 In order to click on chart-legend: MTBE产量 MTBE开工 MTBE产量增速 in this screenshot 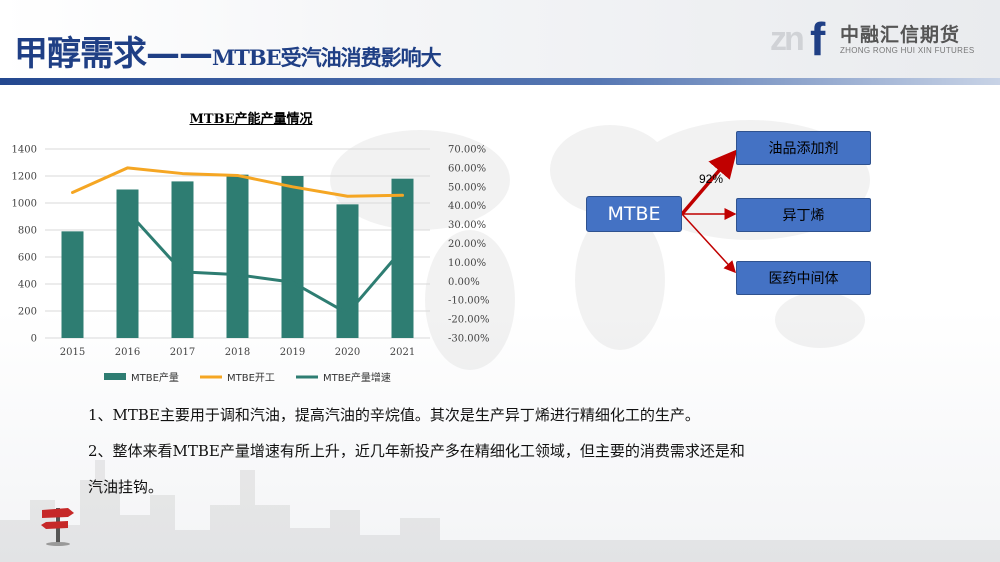, I will do `click(247, 377)`.